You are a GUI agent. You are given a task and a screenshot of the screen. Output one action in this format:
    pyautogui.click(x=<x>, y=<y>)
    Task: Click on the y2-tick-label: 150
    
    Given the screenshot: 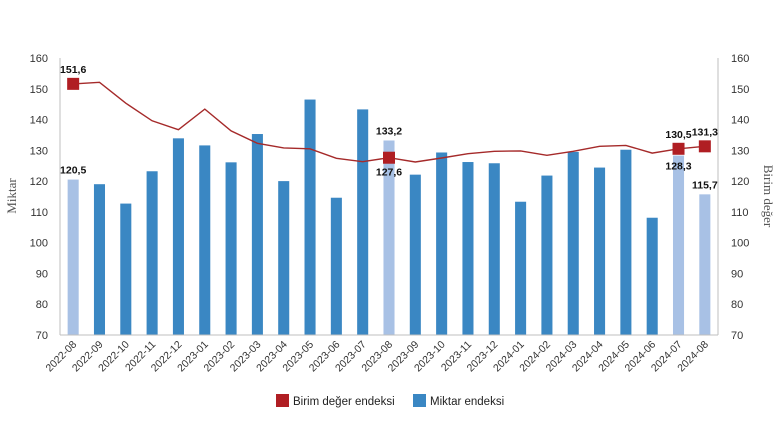 What is the action you would take?
    pyautogui.click(x=740, y=90)
    